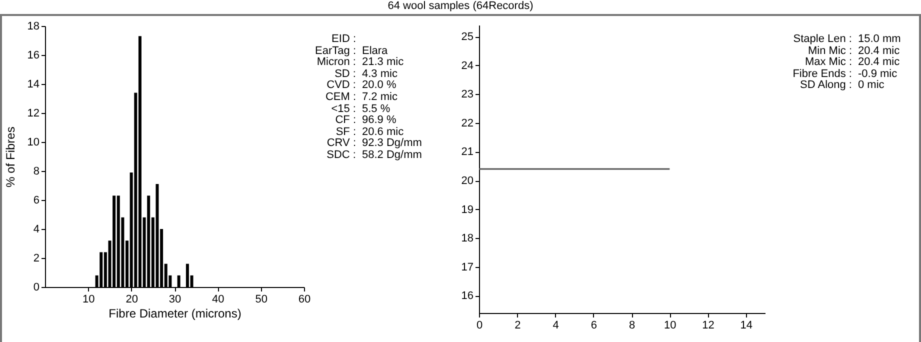  What do you see at coordinates (467, 210) in the screenshot?
I see `y-tick-label: 19` at bounding box center [467, 210].